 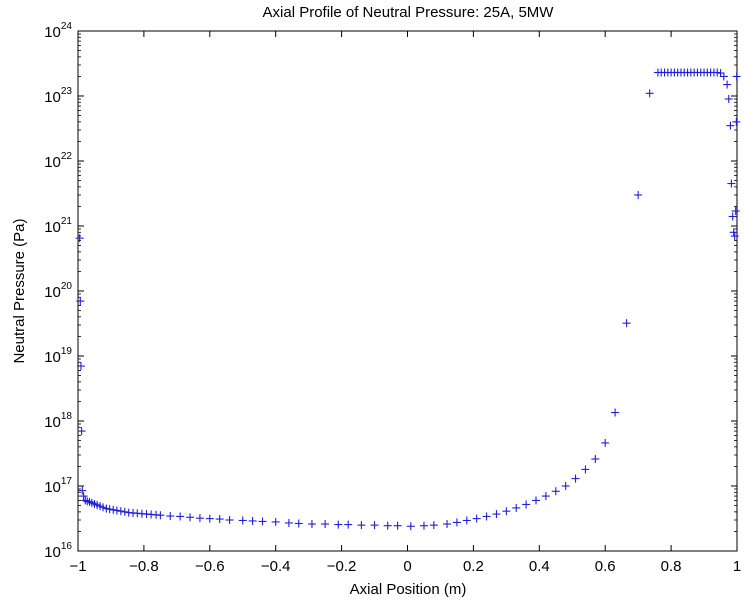 What do you see at coordinates (144, 566) in the screenshot?
I see `x-tick-label: −0.8` at bounding box center [144, 566].